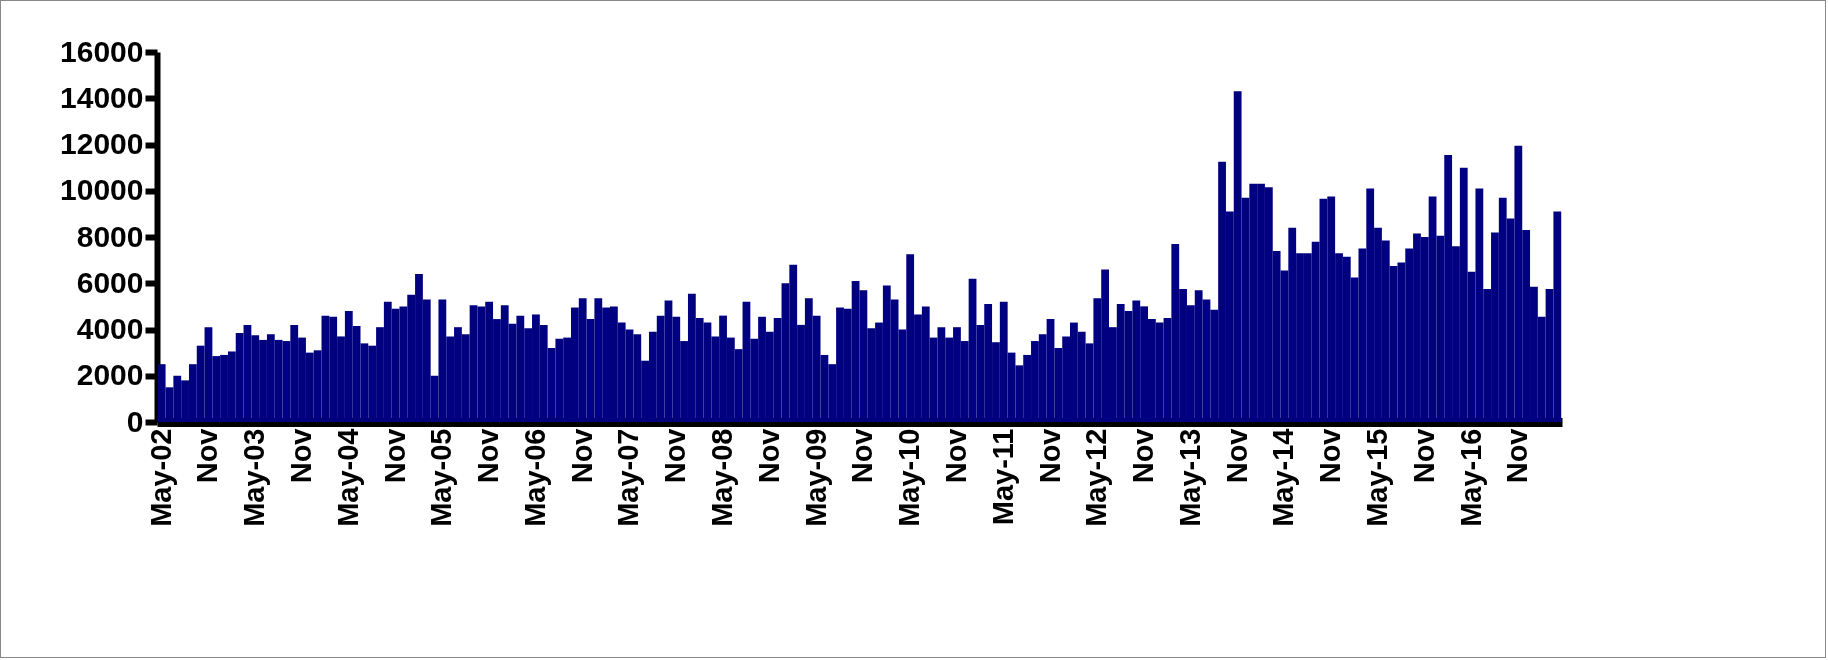  I want to click on x-tick-label: May-09, so click(815, 477).